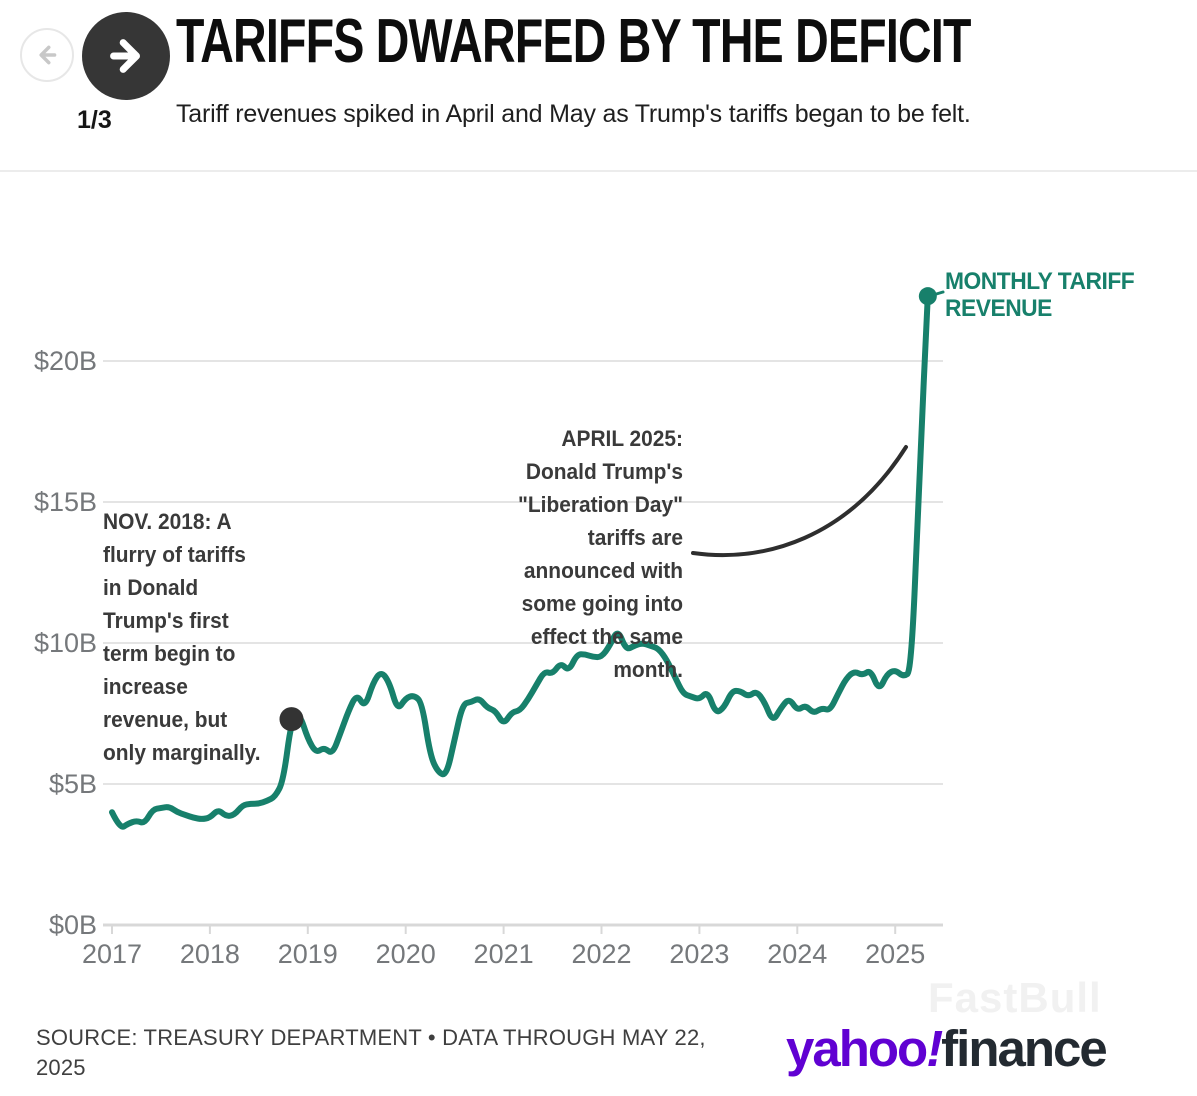 The width and height of the screenshot is (1197, 1096). I want to click on may-2025-point, so click(927, 296).